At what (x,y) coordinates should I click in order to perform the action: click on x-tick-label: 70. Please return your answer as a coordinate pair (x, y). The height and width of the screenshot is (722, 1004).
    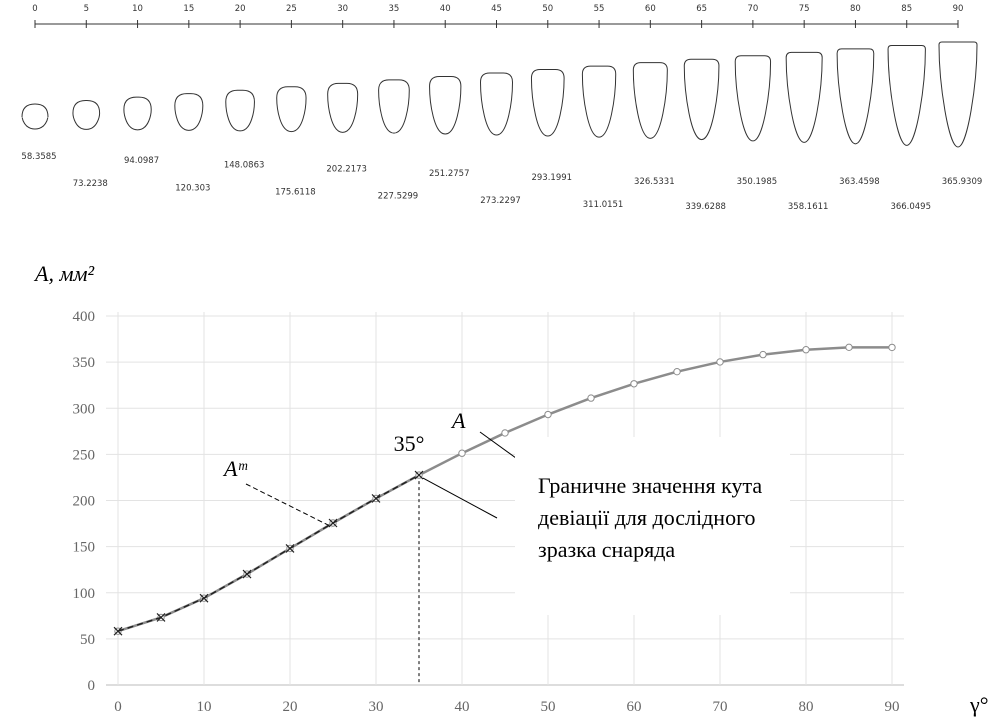
    Looking at the image, I should click on (720, 707).